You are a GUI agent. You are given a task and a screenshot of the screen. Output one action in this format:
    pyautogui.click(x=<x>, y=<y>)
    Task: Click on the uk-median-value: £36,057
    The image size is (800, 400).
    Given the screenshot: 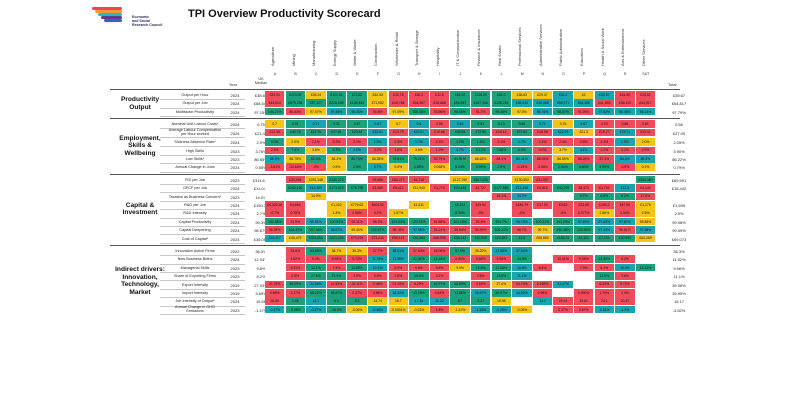 What is the action you would take?
    pyautogui.click(x=261, y=239)
    